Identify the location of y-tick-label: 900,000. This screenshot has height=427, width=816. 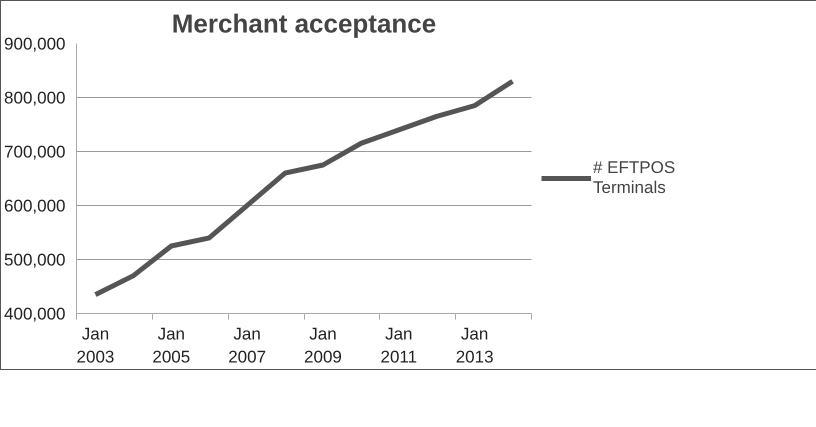
(35, 44).